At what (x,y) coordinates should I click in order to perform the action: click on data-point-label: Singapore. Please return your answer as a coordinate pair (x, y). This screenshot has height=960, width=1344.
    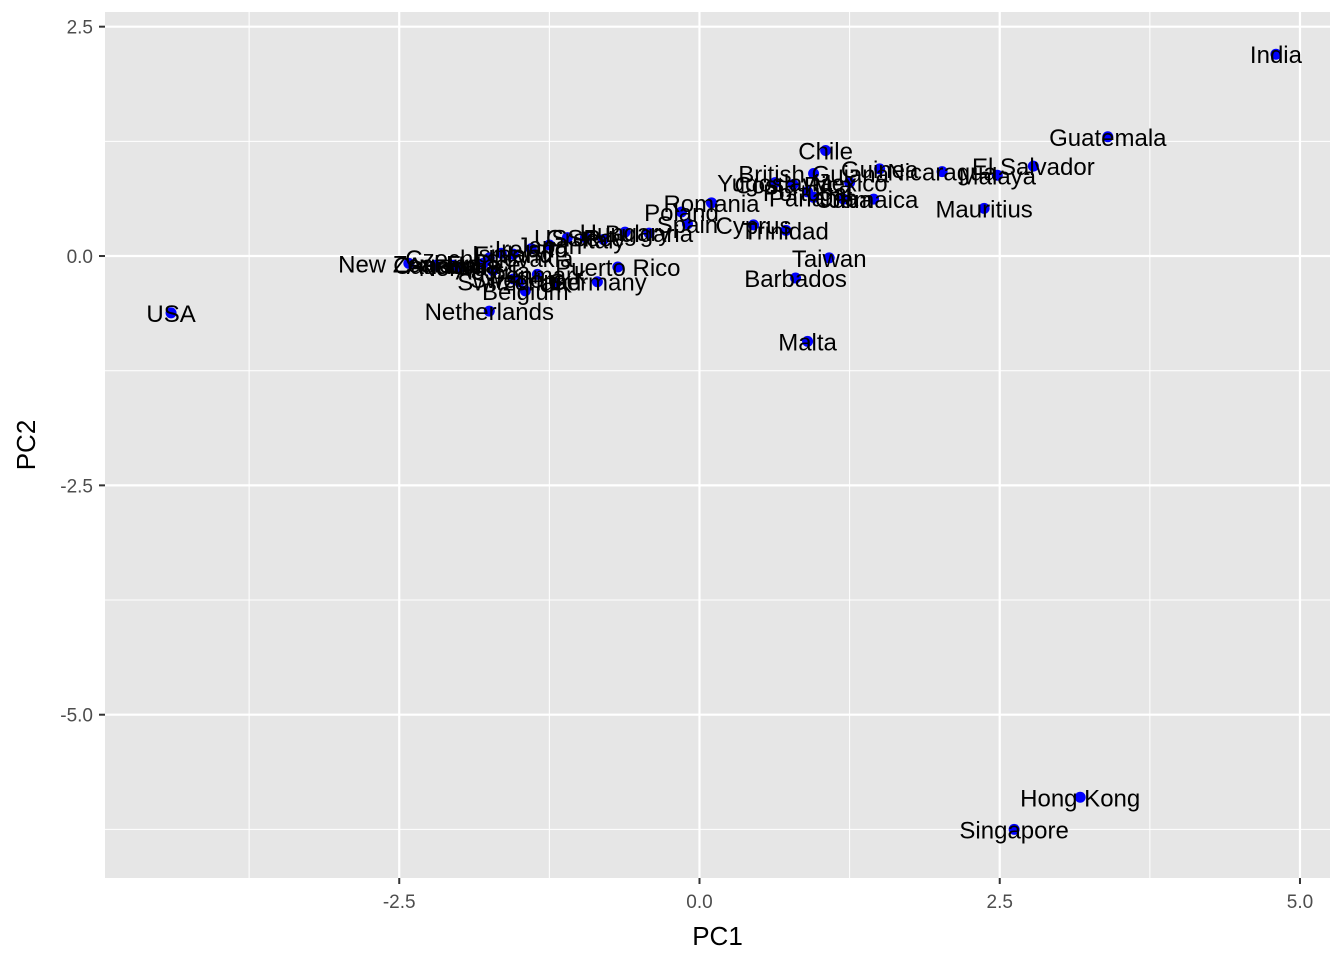
    Looking at the image, I should click on (1013, 830).